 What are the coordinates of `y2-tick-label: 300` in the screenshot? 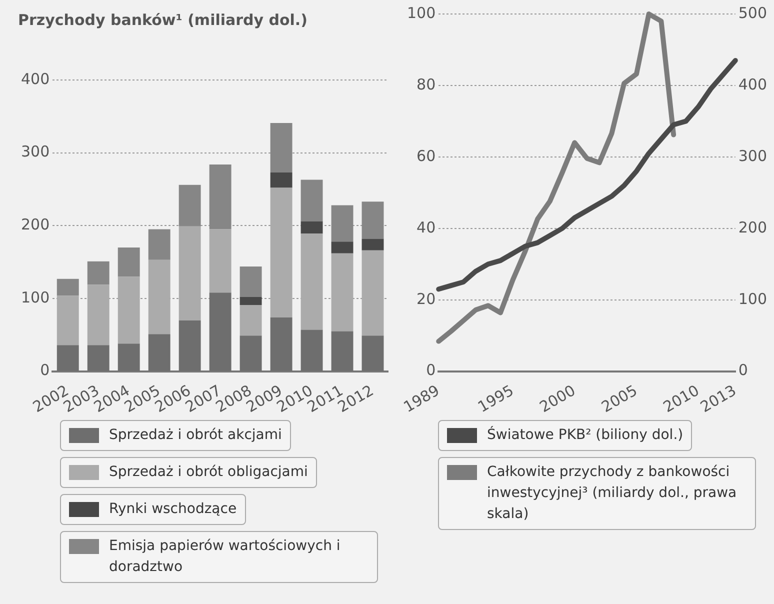 It's located at (753, 155).